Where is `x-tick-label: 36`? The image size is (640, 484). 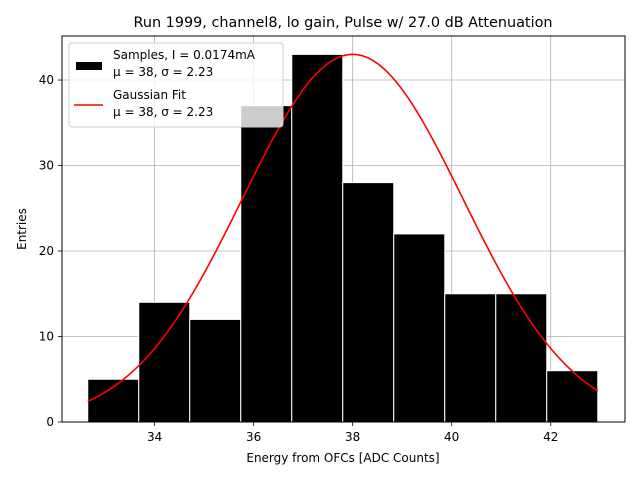 x-tick-label: 36 is located at coordinates (253, 437).